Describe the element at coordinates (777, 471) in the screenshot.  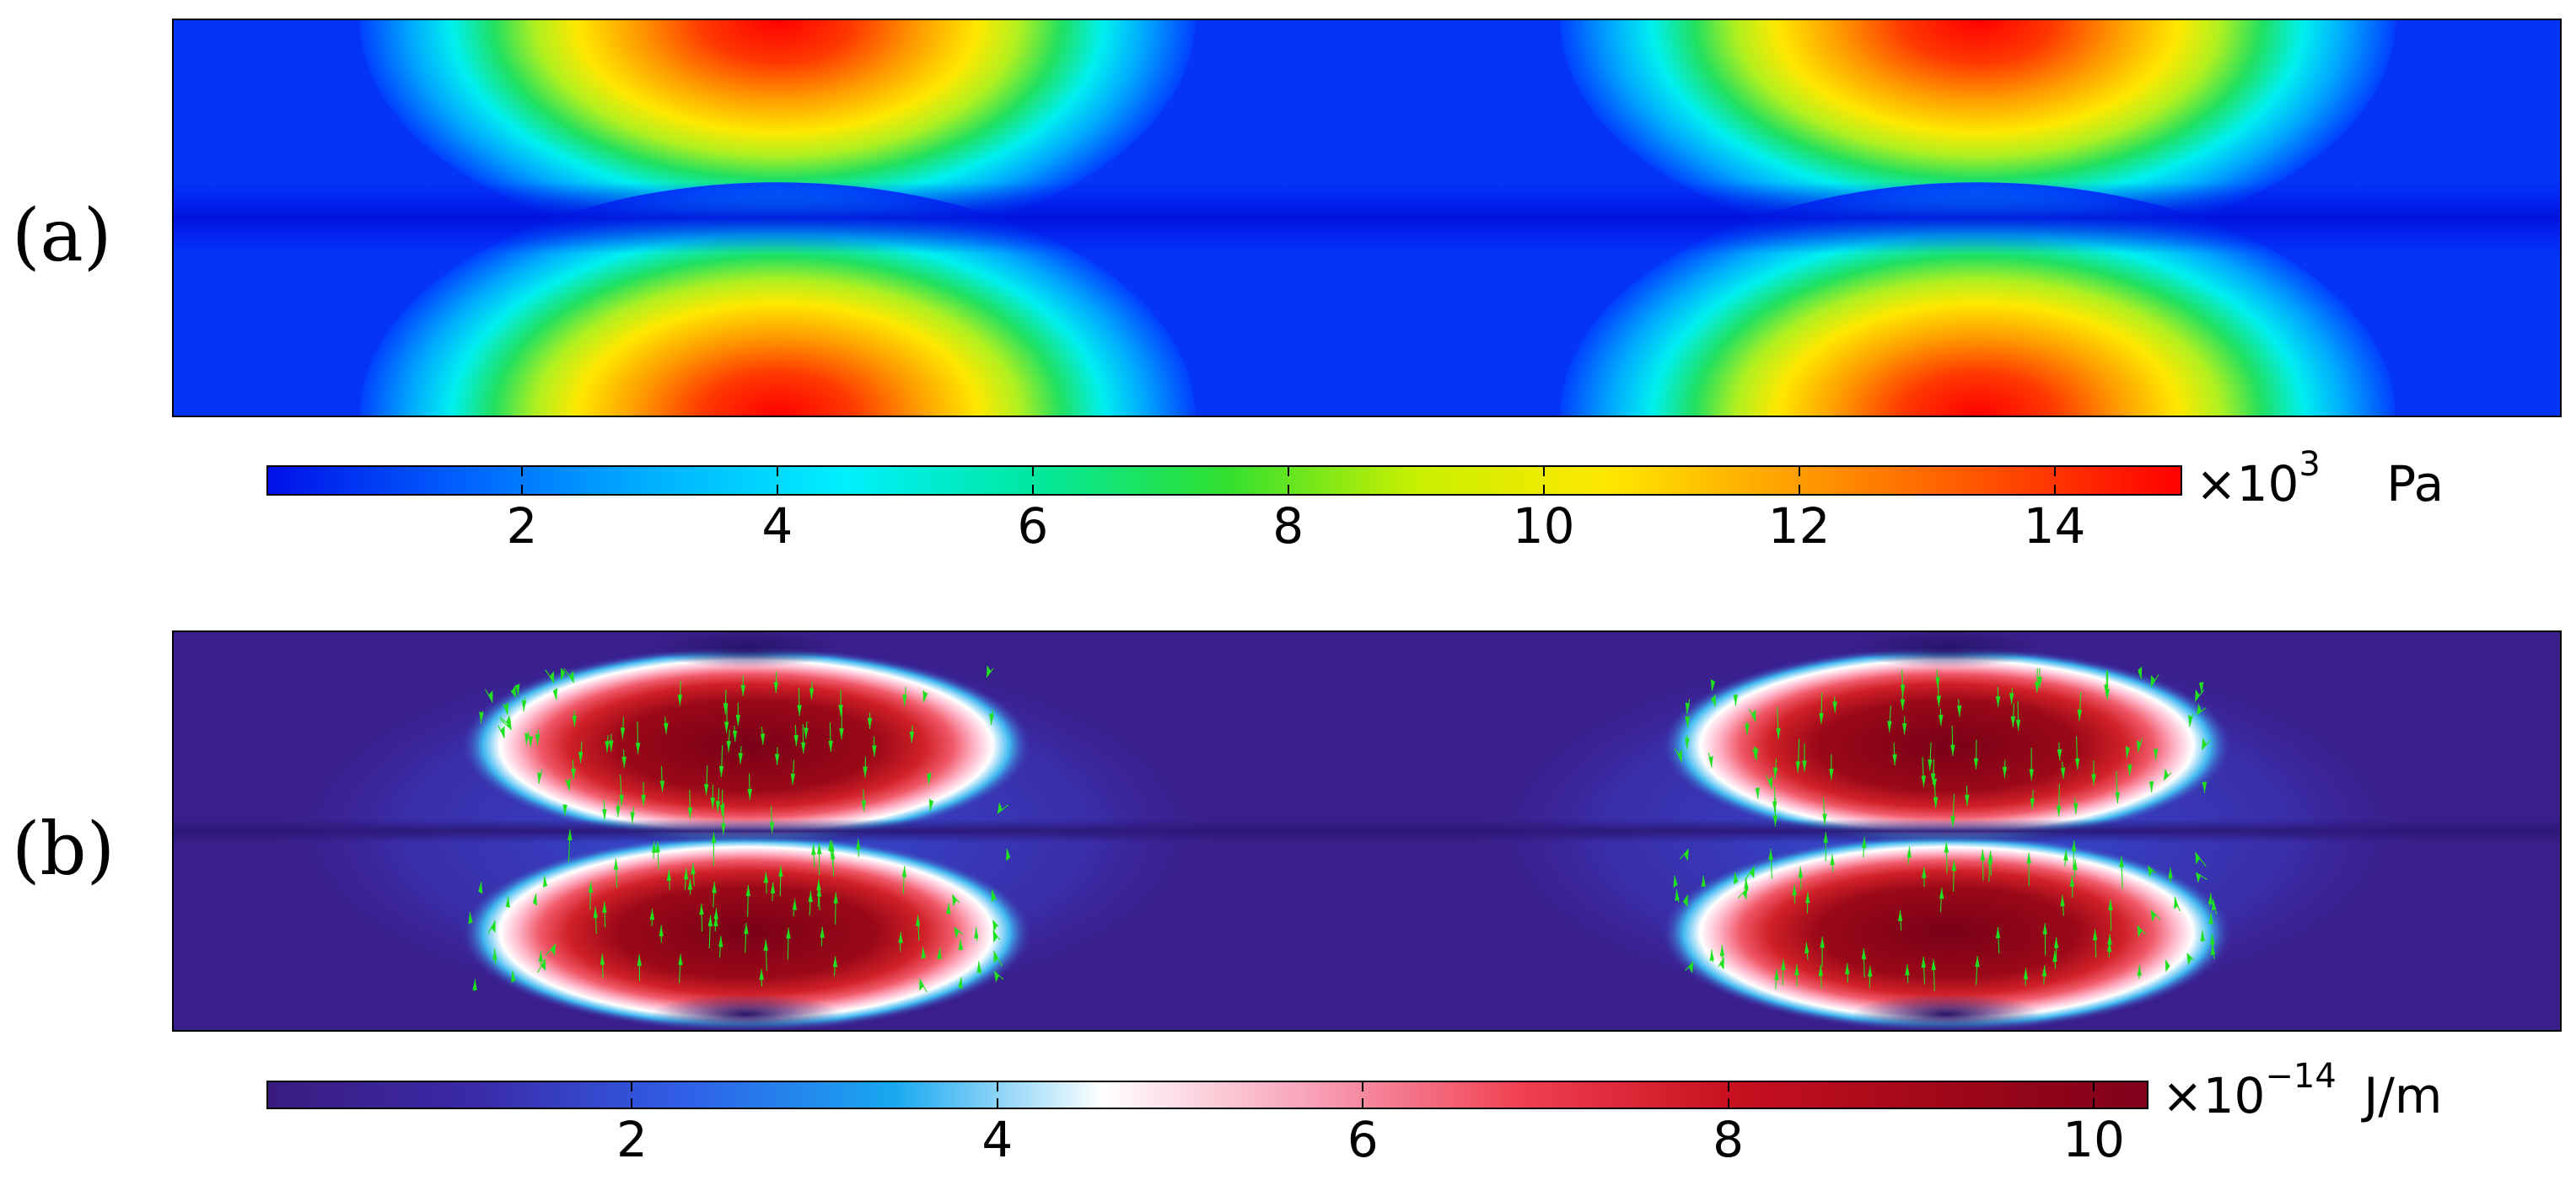
I see `colorbar-a-tick-mark-top` at that location.